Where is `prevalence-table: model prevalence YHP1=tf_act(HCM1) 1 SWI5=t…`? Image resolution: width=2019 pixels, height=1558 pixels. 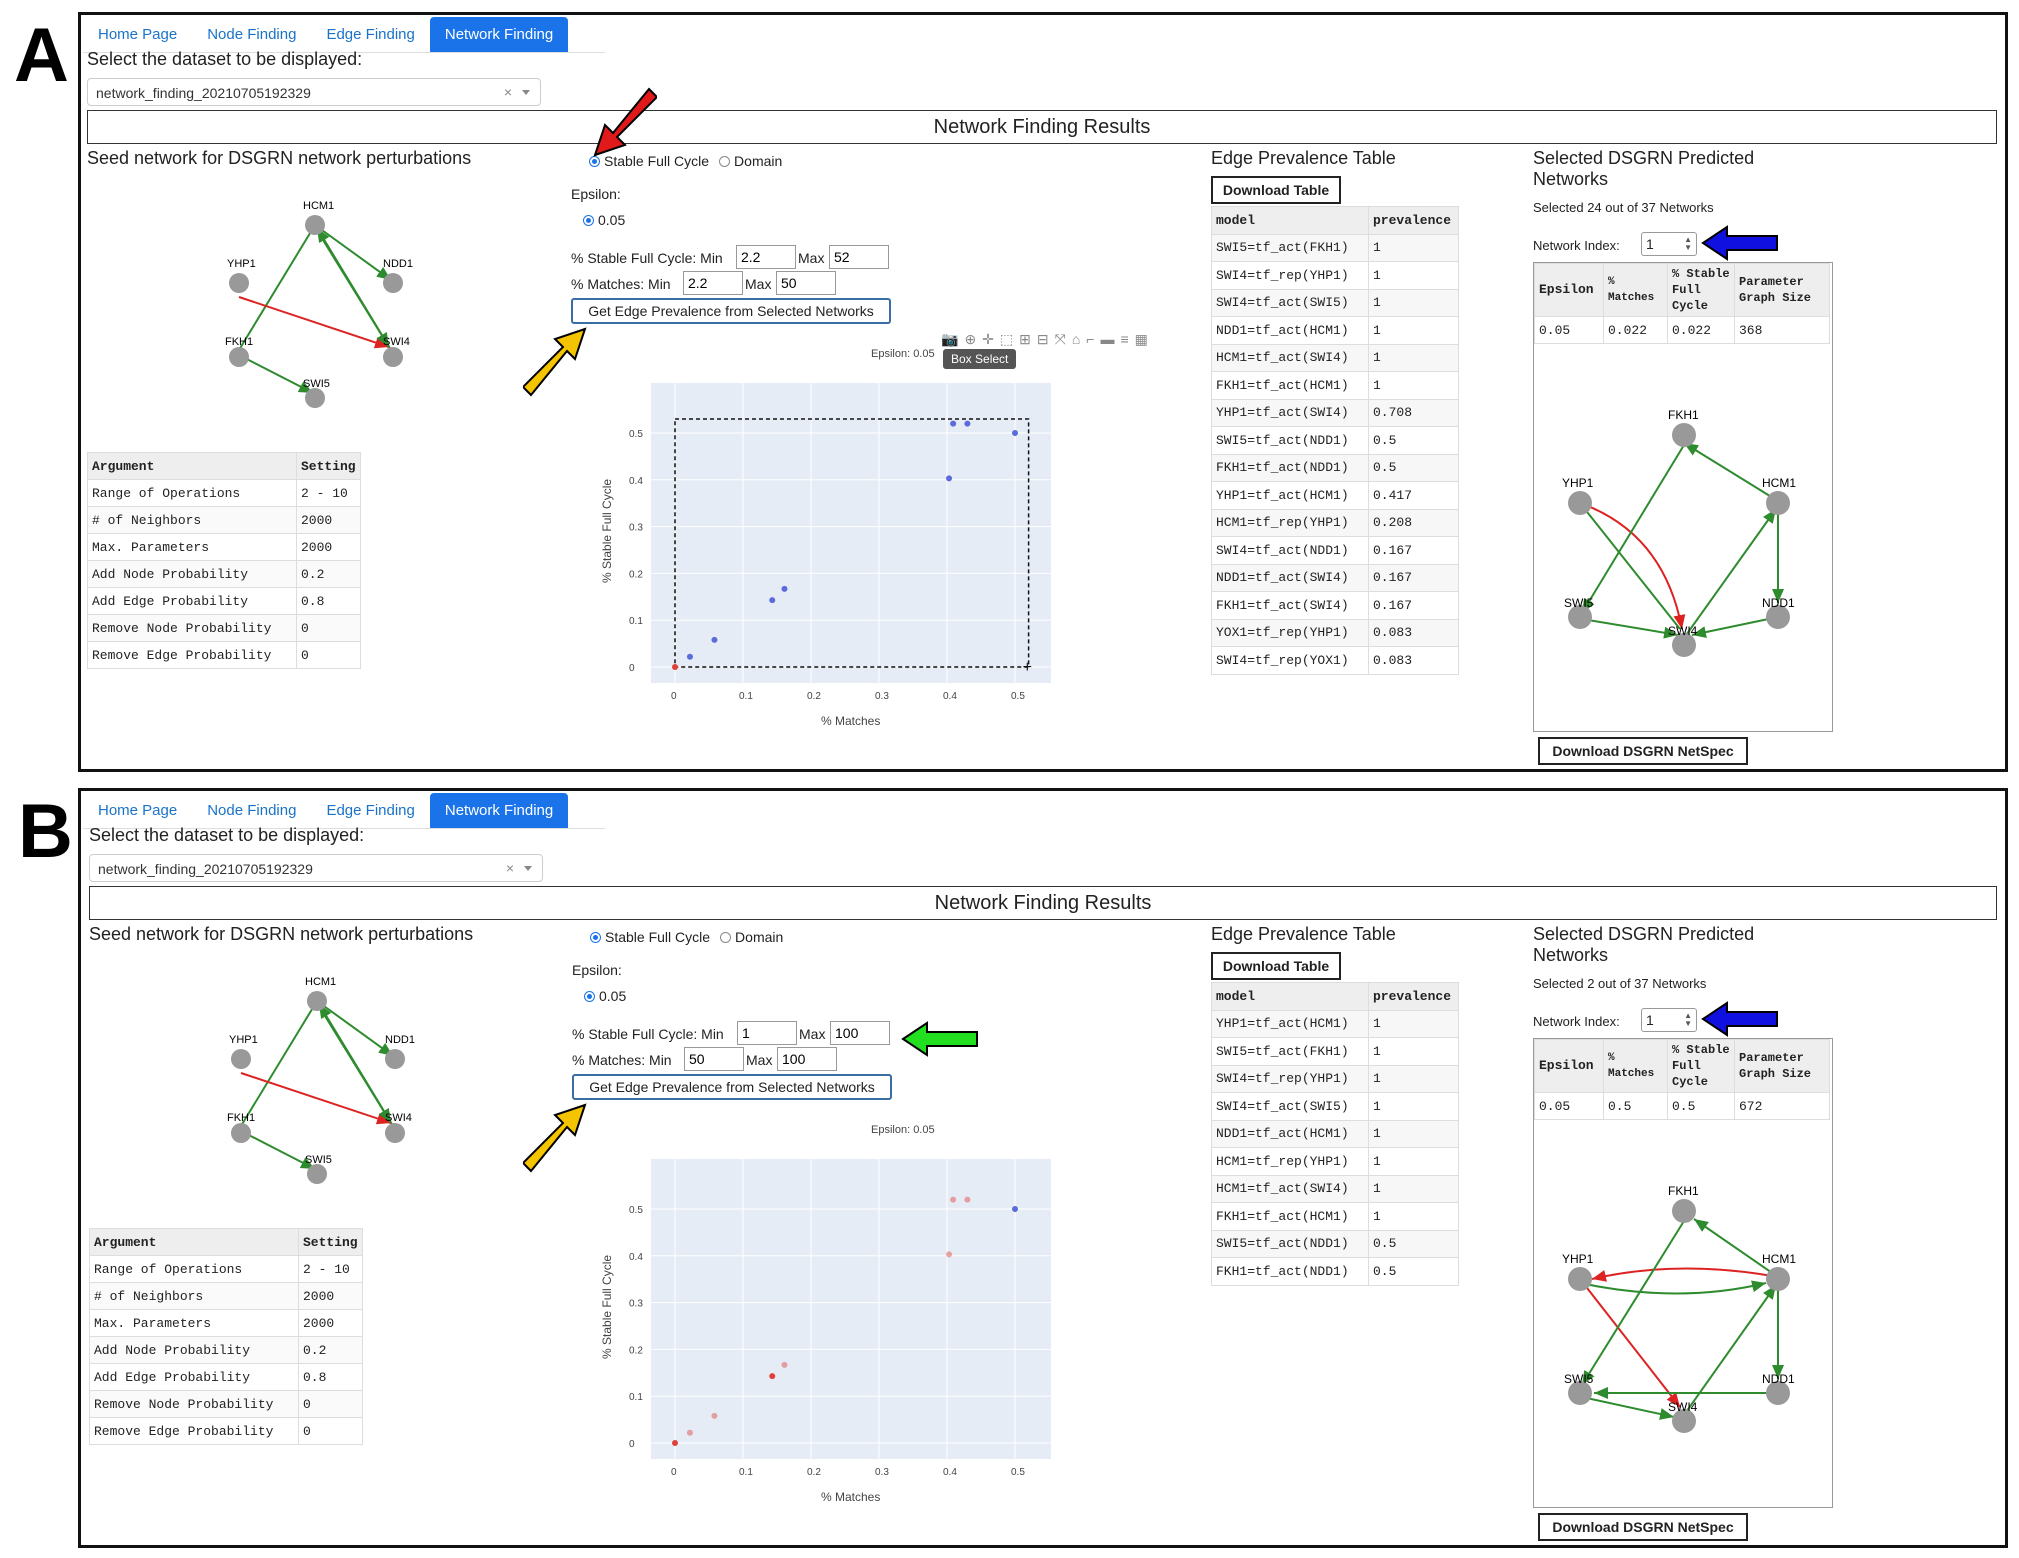
prevalence-table: model prevalence YHP1=tf_act(HCM1) 1 SWI5=t… is located at coordinates (1335, 1134).